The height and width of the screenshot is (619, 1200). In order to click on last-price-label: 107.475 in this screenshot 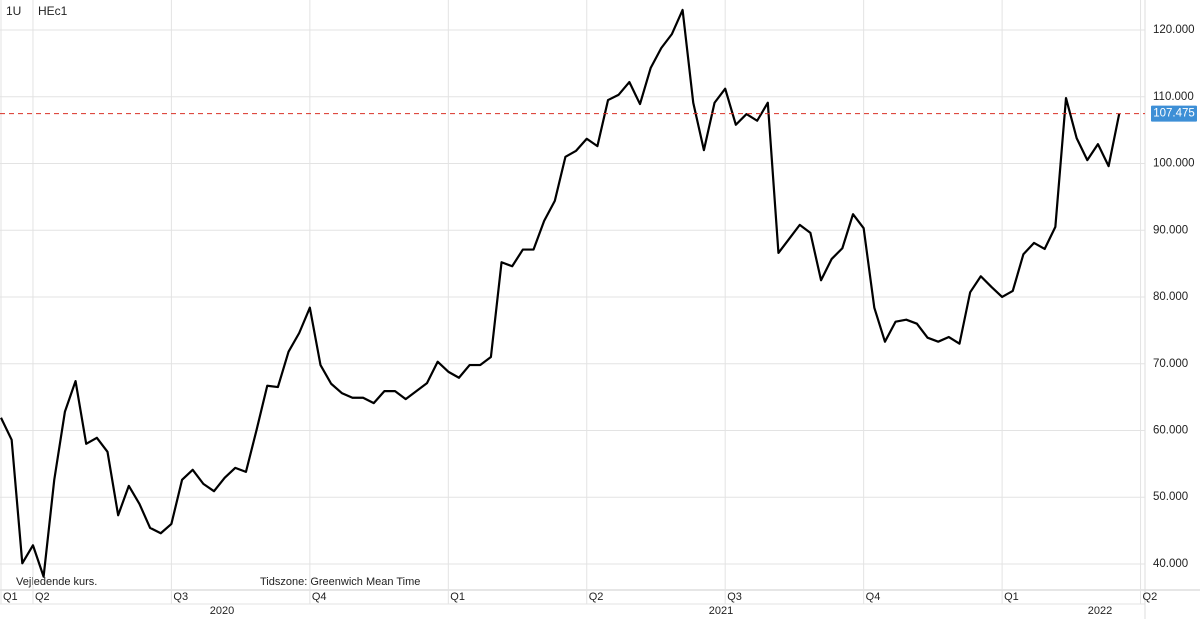, I will do `click(1174, 114)`.